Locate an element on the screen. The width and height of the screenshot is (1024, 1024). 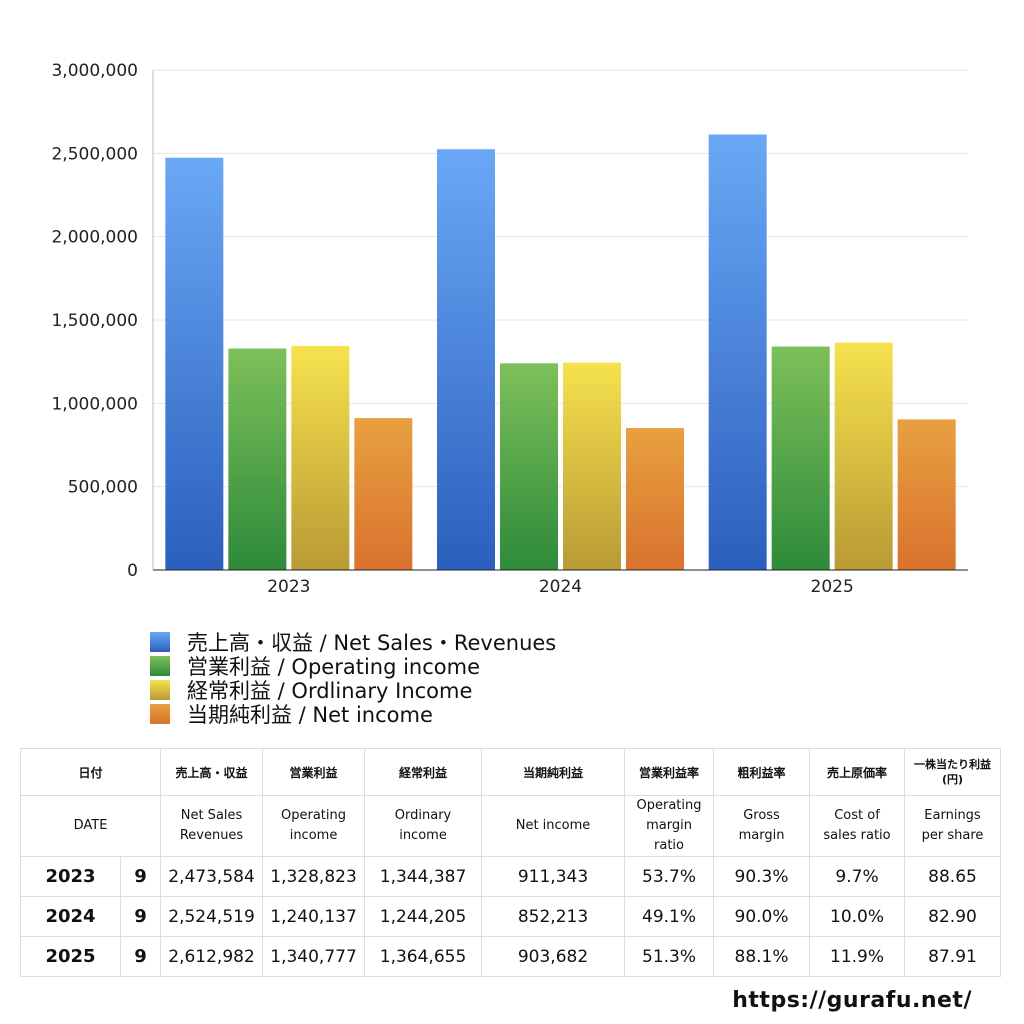
legend-label-ordinary: 経常利益 / Ordlinary Income is located at coordinates (330, 691).